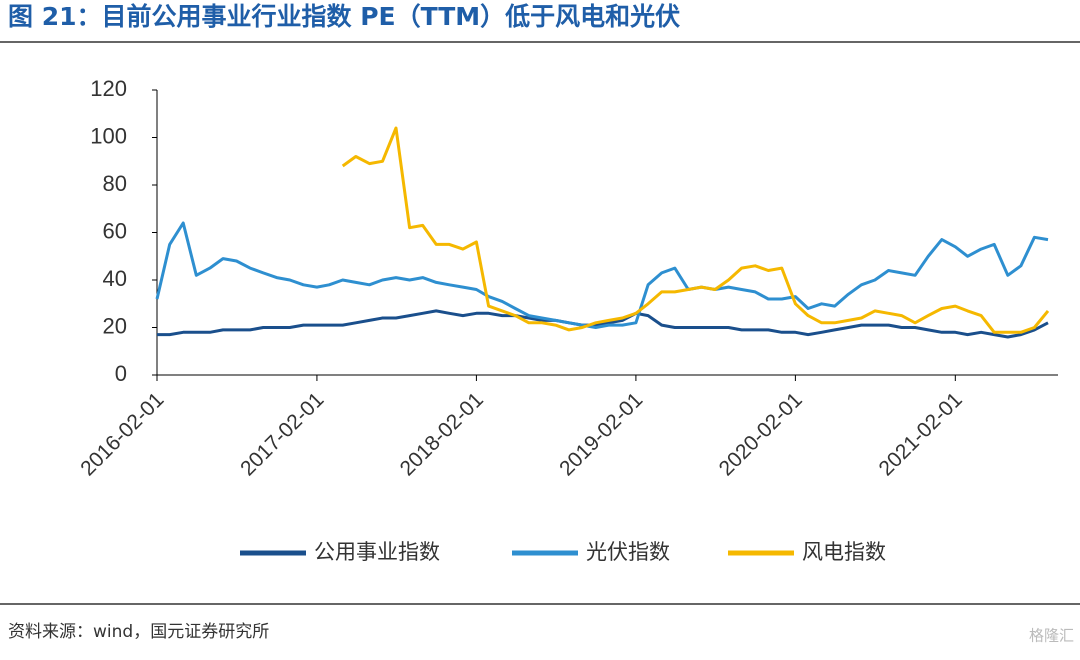  I want to click on x-tick-label: 2017-02-01, so click(282, 434).